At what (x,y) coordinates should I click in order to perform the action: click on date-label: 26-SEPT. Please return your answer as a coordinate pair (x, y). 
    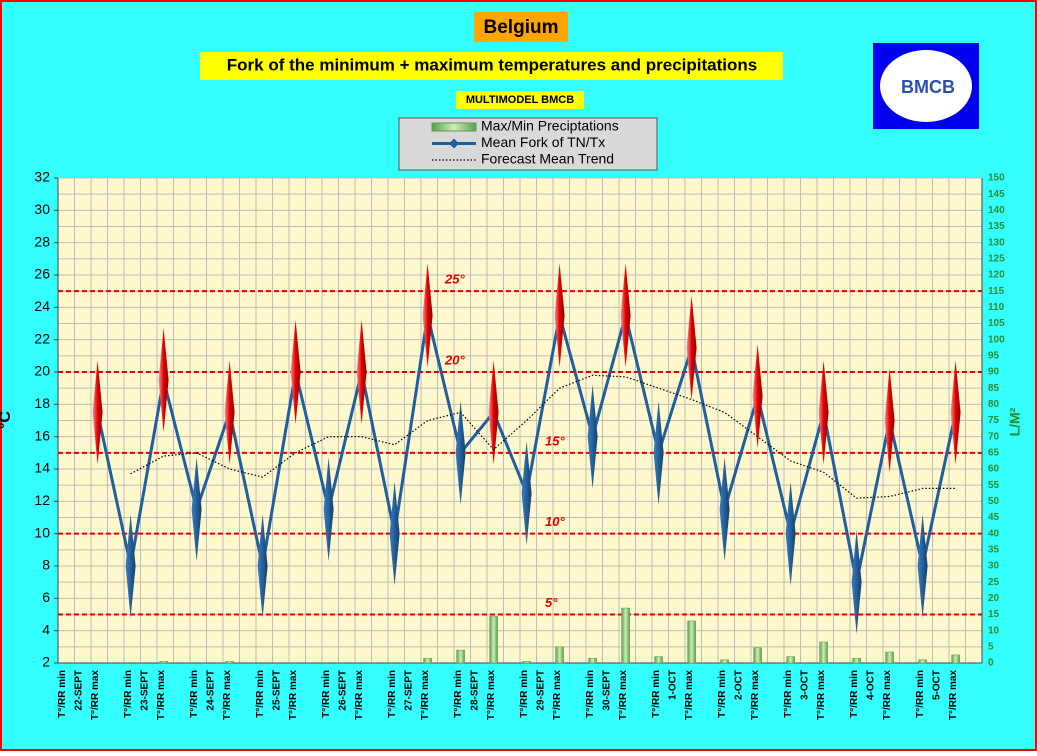
    Looking at the image, I should click on (343, 690).